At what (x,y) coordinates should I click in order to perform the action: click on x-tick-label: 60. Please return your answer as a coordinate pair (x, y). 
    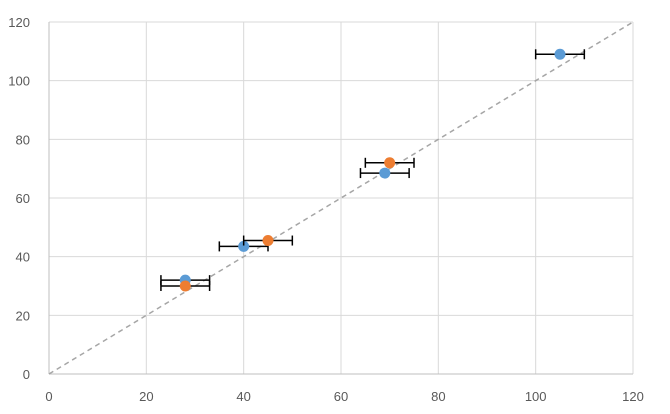
    Looking at the image, I should click on (341, 396).